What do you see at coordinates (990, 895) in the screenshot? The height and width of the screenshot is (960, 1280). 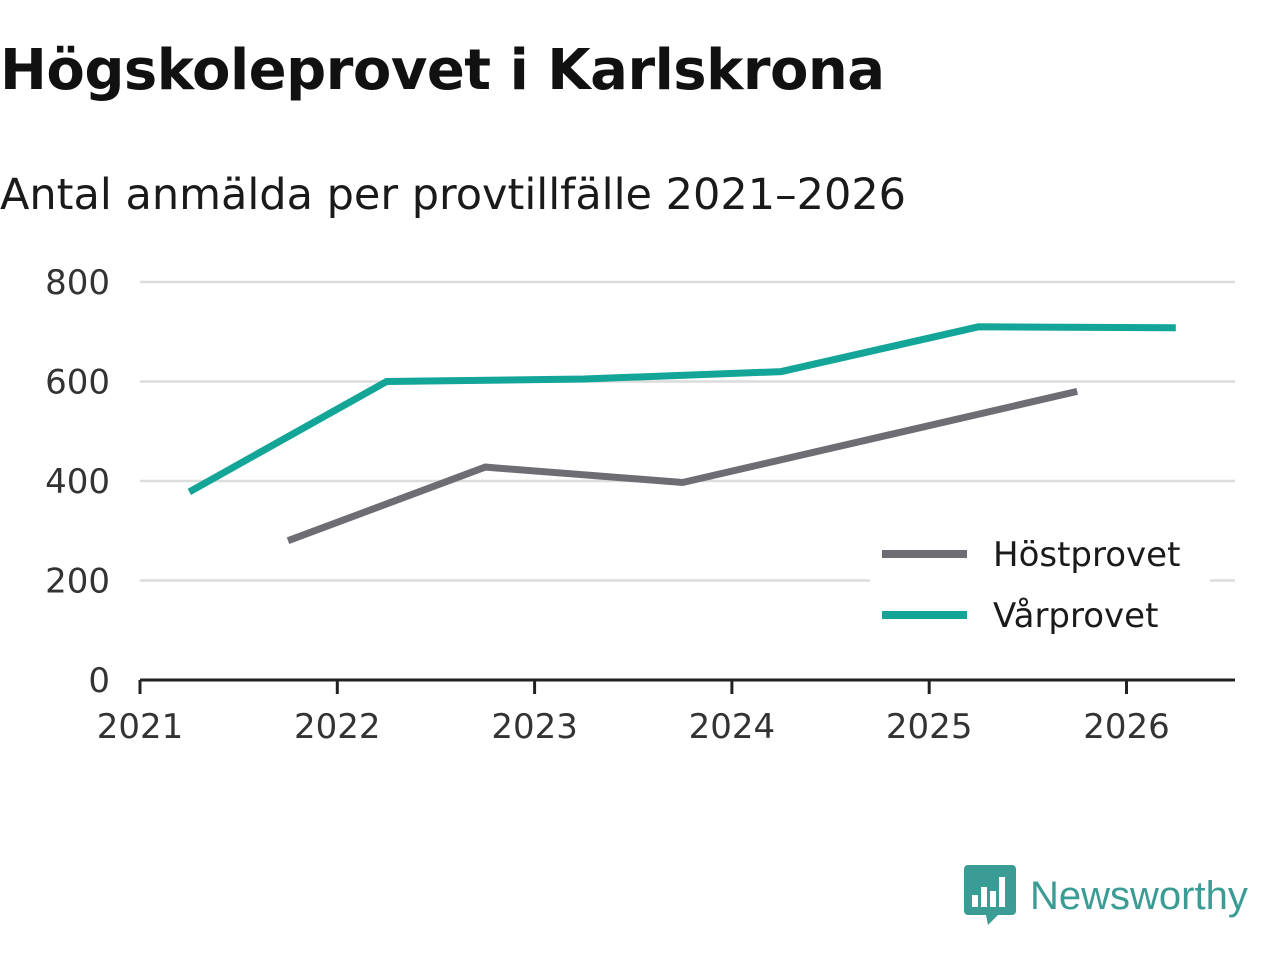 I see `bar-chart-speech-bubble-icon` at bounding box center [990, 895].